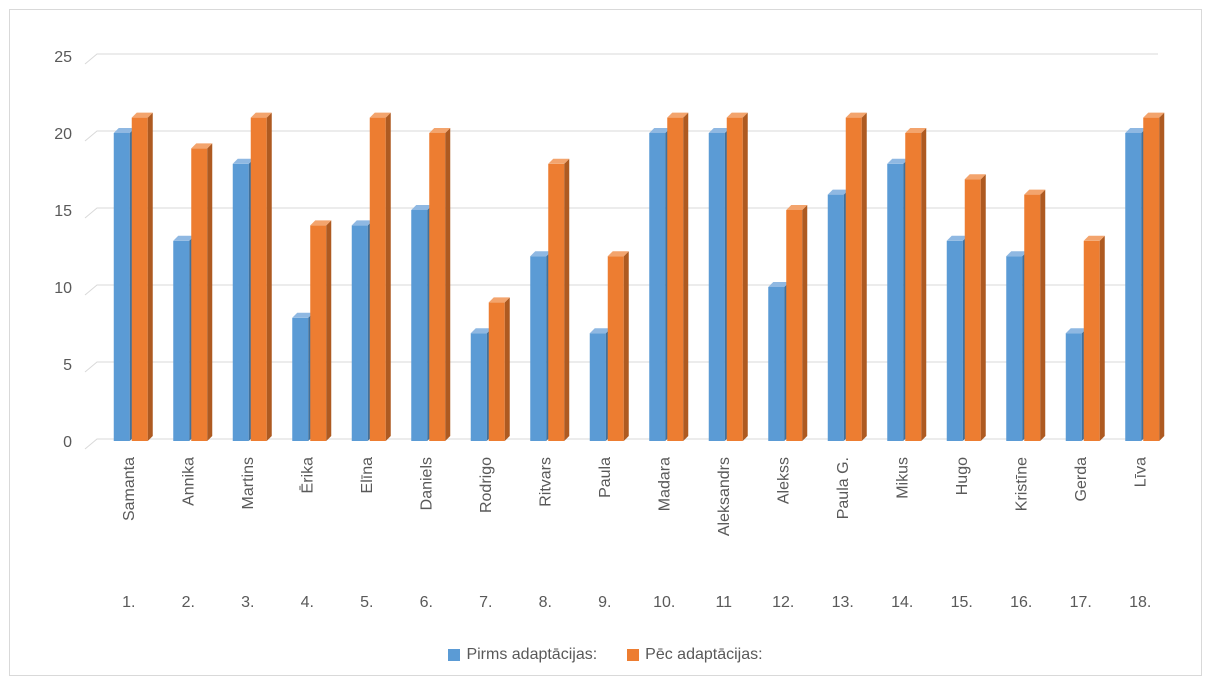  What do you see at coordinates (63, 134) in the screenshot?
I see `y-tick-label: 20` at bounding box center [63, 134].